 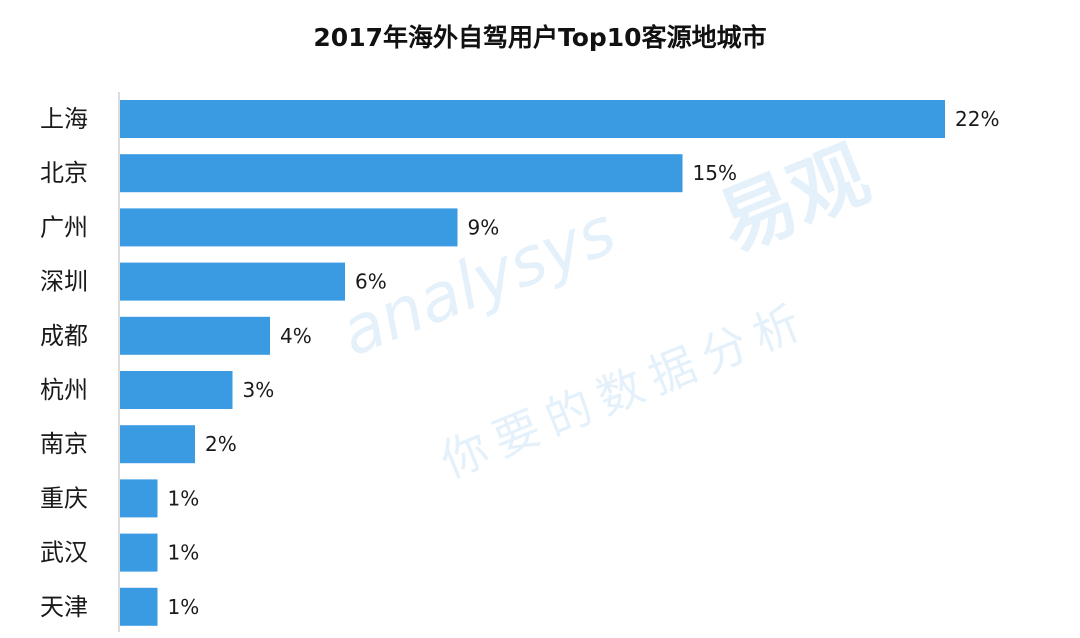 I want to click on value-label: 6%, so click(x=371, y=282).